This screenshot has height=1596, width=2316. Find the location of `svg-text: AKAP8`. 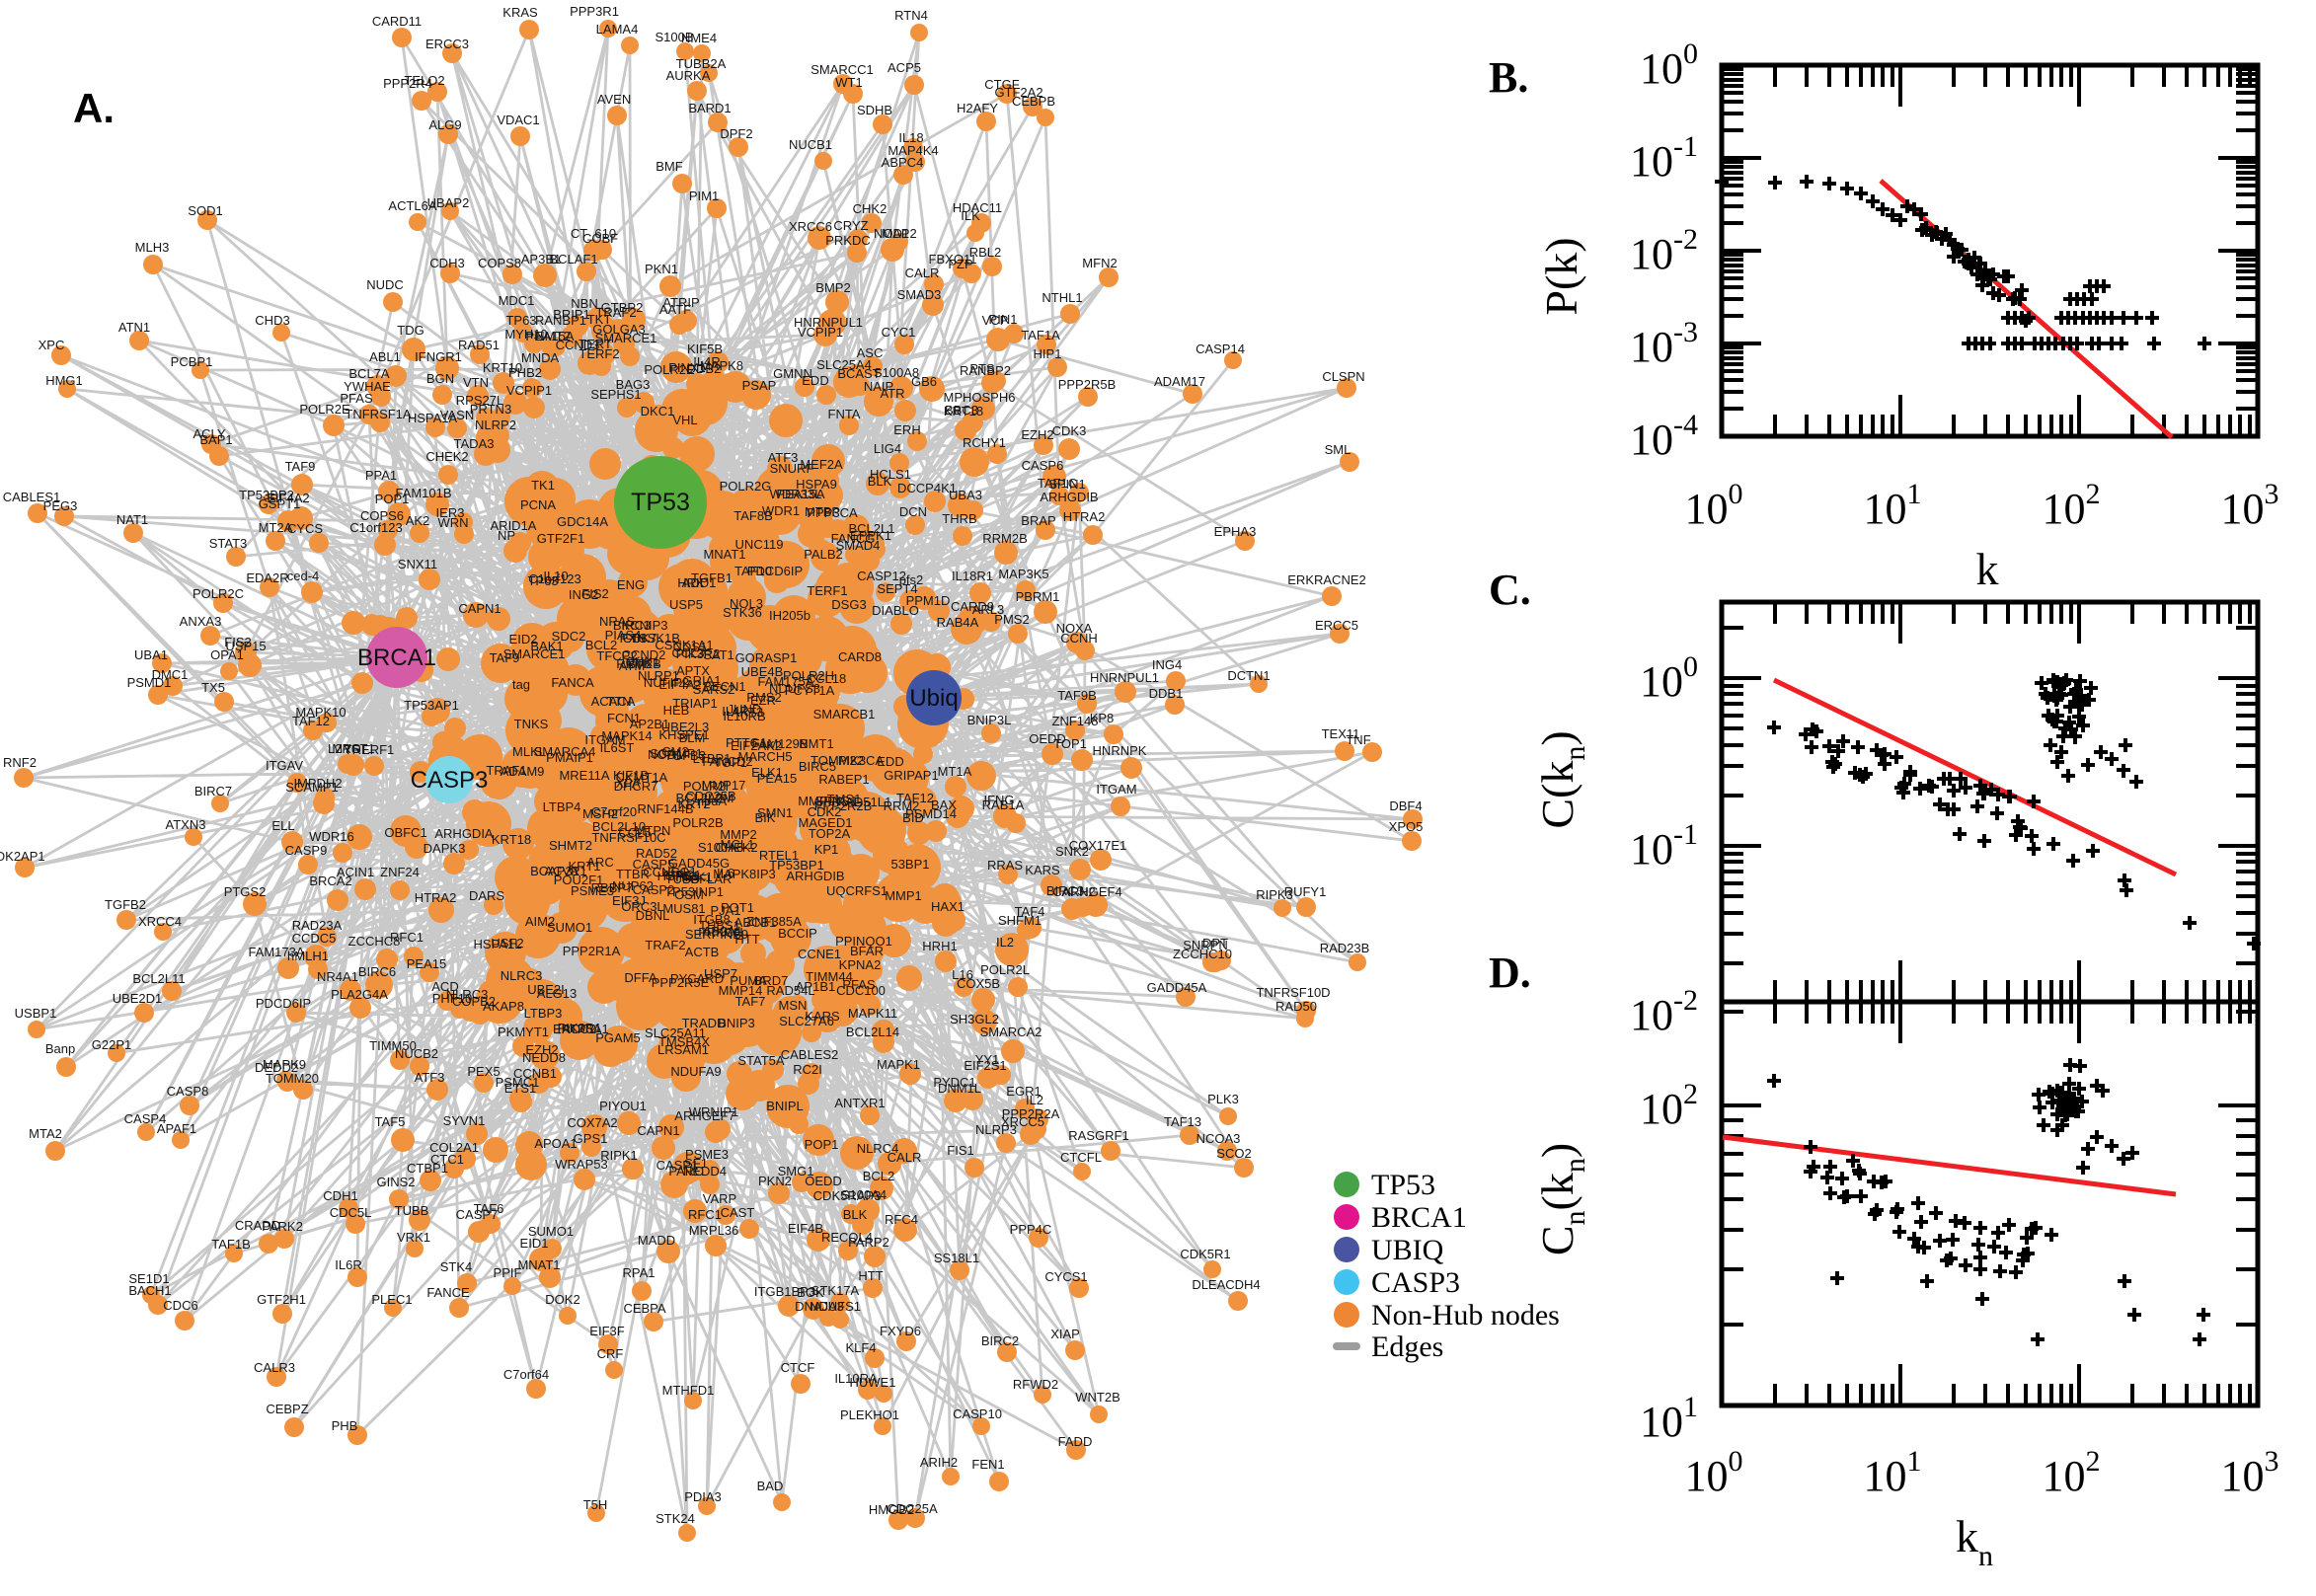

svg-text: AKAP8 is located at coordinates (504, 1006).